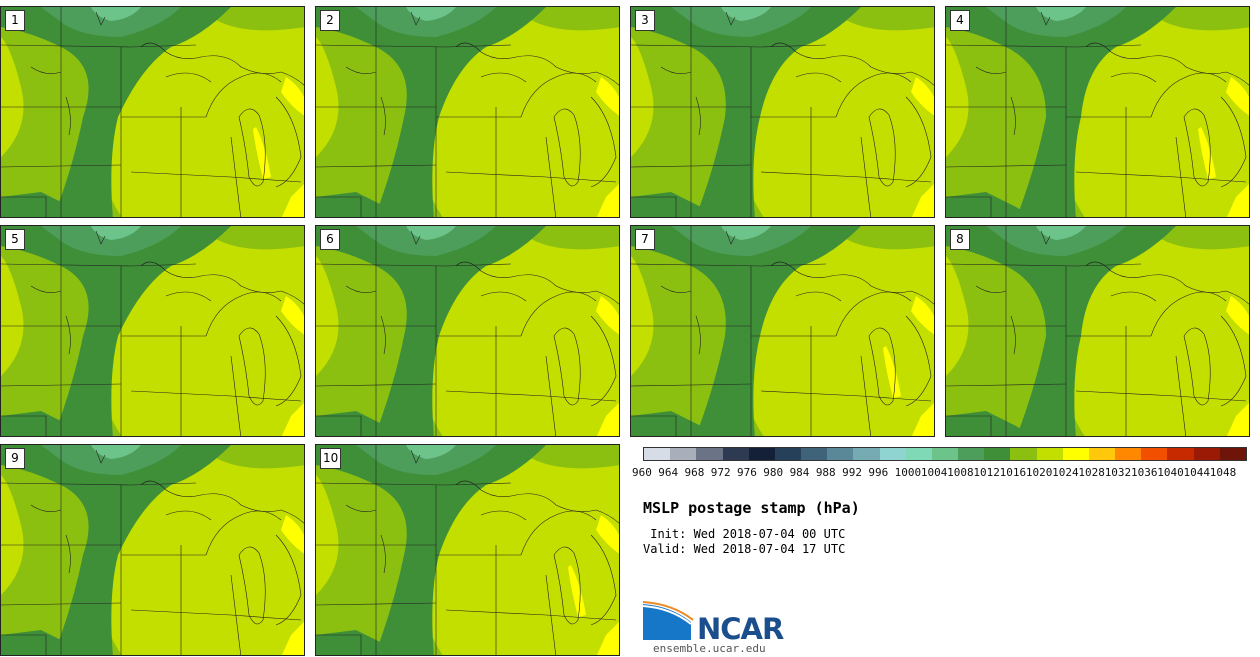 This screenshot has width=1260, height=657. I want to click on colorbar-tick-label: 988, so click(825, 472).